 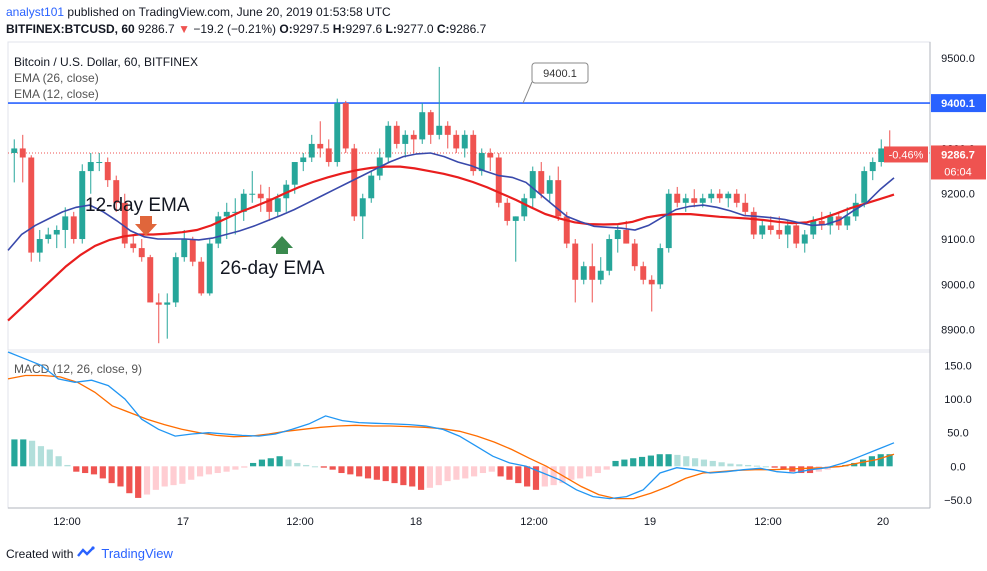 I want to click on footer: Created with TradingView, so click(x=89, y=553).